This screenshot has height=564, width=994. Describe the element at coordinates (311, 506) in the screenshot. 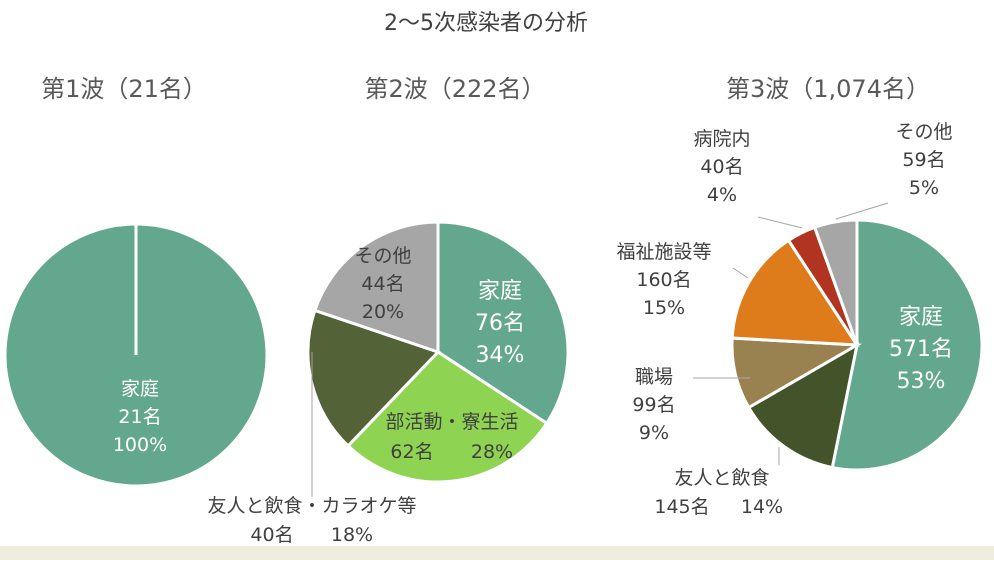

I see `pie2-slice-2-label: 友人と飲食・カラオケ等` at that location.